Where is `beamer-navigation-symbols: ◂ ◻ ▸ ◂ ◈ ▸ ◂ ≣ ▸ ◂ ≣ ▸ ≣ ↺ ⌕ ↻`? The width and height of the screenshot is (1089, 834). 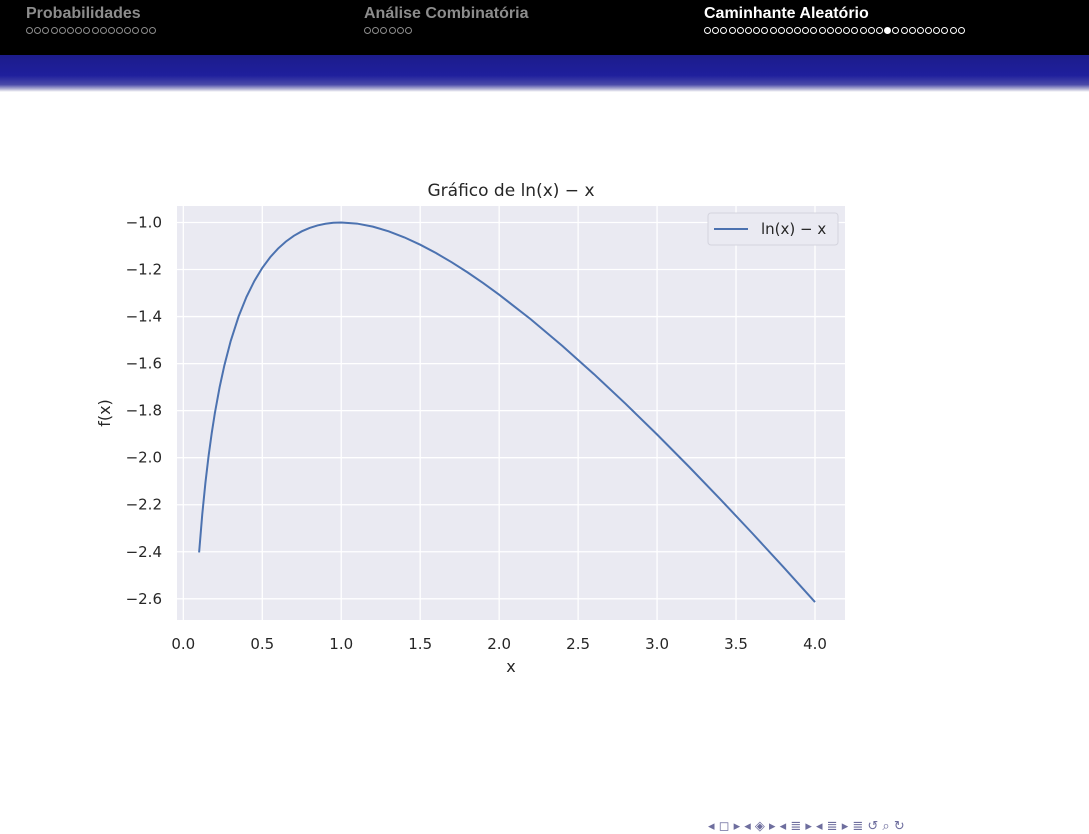
beamer-navigation-symbols: ◂ ◻ ▸ ◂ ◈ ▸ ◂ ≣ ▸ ◂ ≣ ▸ ≣ ↺ ⌕ ↻ is located at coordinates (806, 826).